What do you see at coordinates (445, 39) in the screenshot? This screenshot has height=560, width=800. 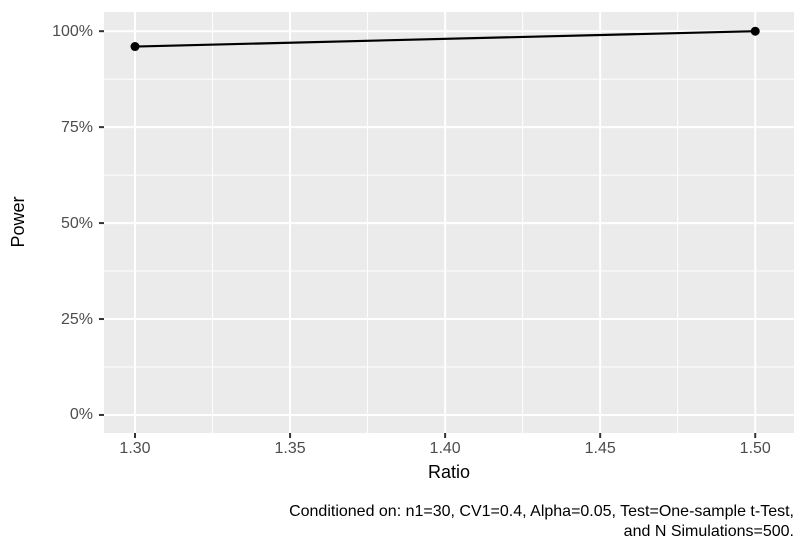 I see `data-line` at bounding box center [445, 39].